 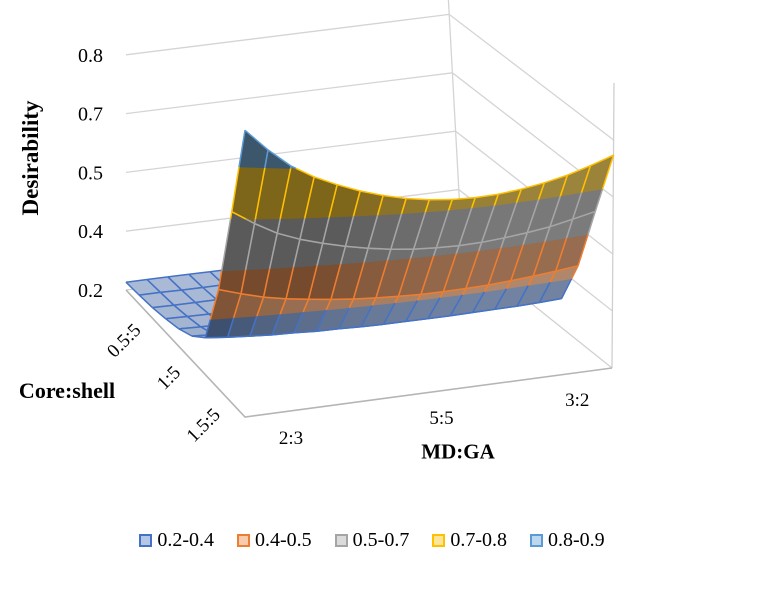 What do you see at coordinates (90, 291) in the screenshot?
I see `tick-label: 0.2` at bounding box center [90, 291].